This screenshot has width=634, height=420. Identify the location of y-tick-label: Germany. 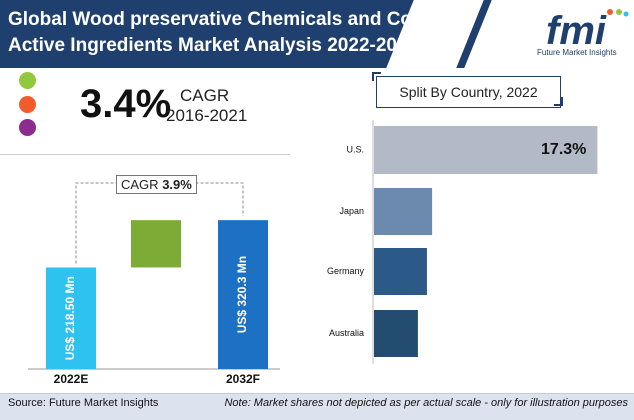
(346, 271).